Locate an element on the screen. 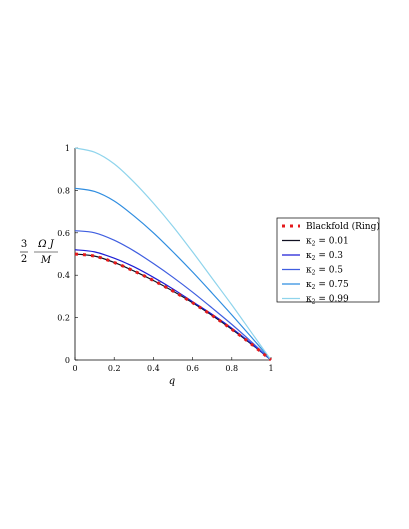 The width and height of the screenshot is (409, 529). x-tick-label: 0 is located at coordinates (74, 368).